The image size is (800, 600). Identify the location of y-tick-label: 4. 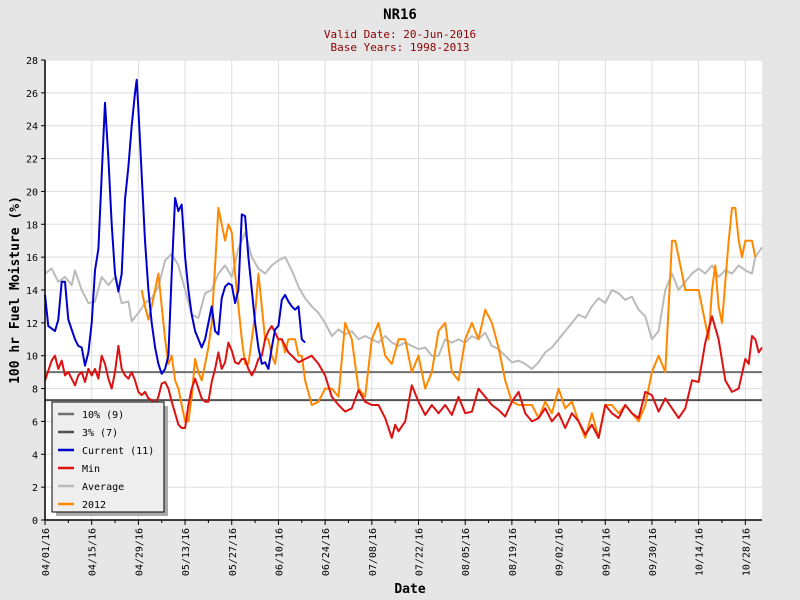
(35, 455).